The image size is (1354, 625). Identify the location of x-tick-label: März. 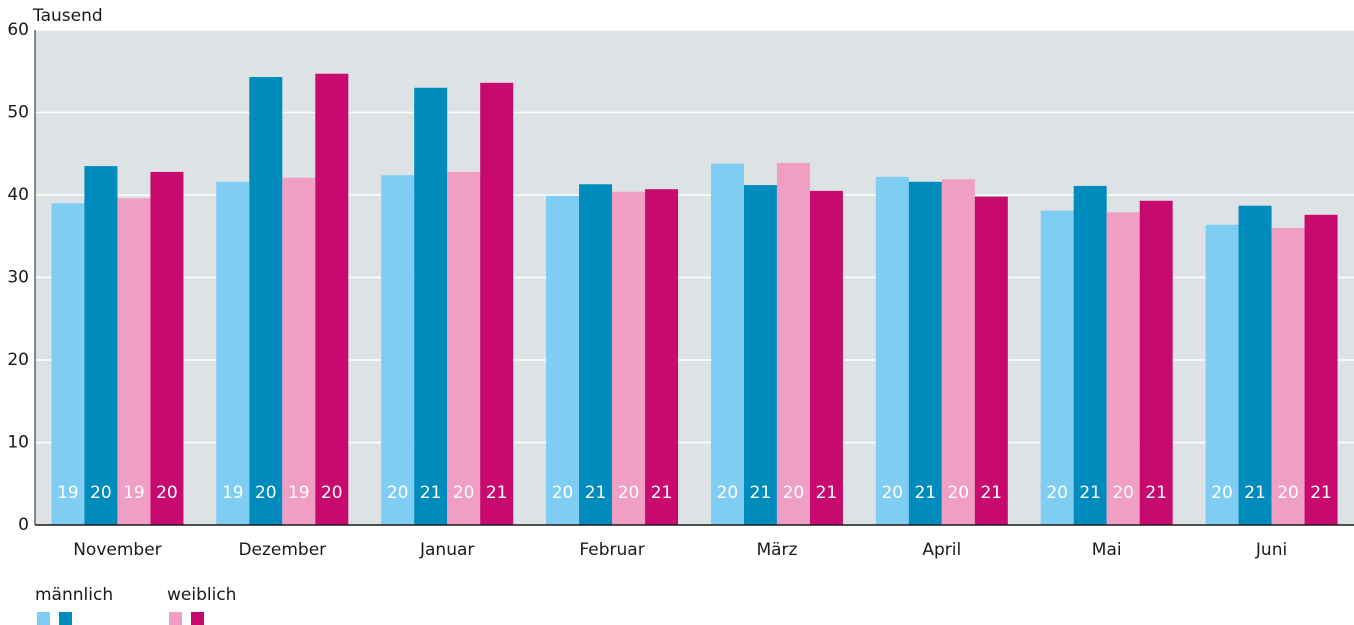
(776, 550).